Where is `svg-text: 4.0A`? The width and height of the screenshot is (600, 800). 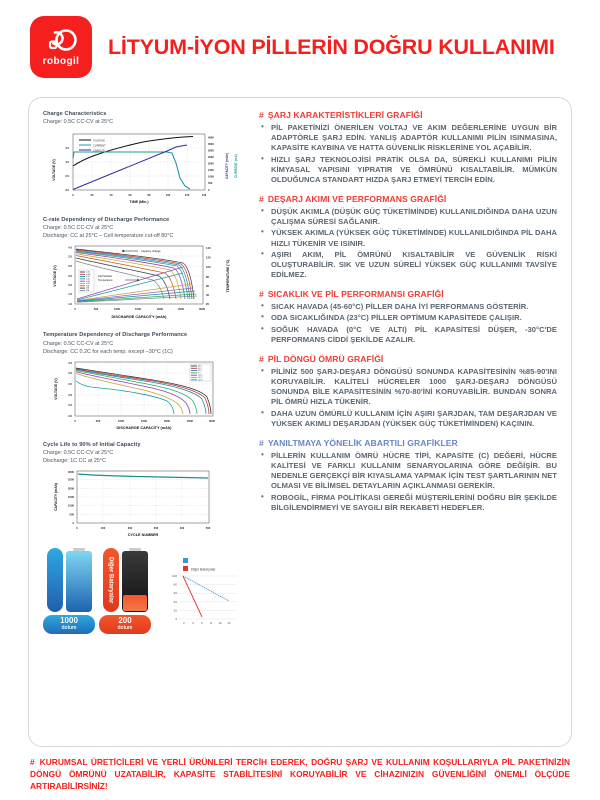
svg-text: 4.0A is located at coordinates (88, 281).